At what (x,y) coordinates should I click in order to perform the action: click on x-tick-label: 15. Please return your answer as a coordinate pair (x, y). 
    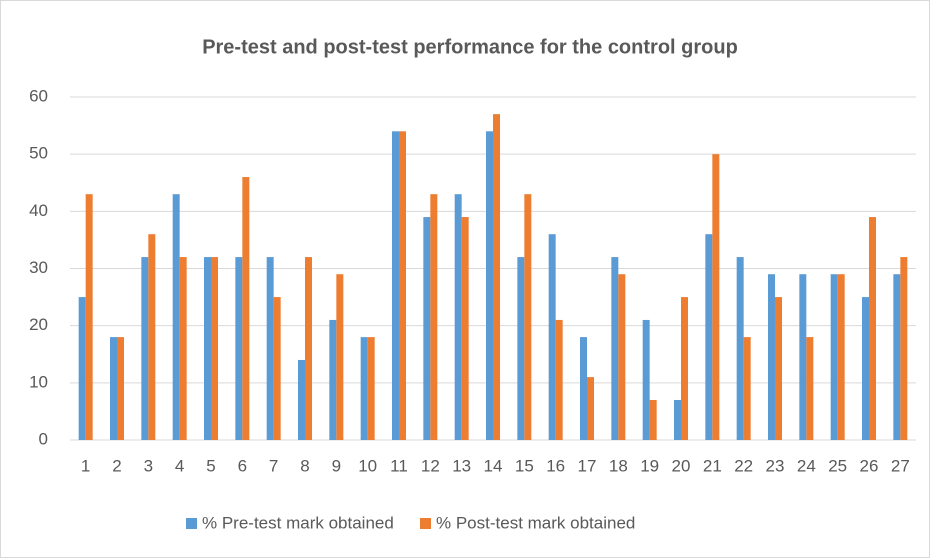
    Looking at the image, I should click on (524, 465).